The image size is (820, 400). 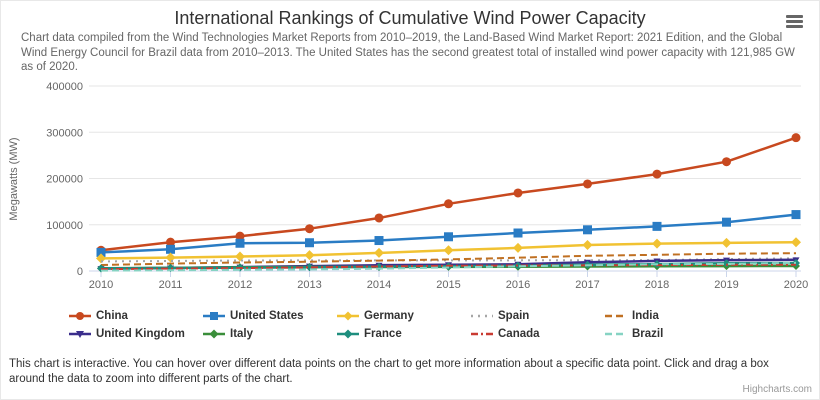 I want to click on series-united-states, so click(x=448, y=233).